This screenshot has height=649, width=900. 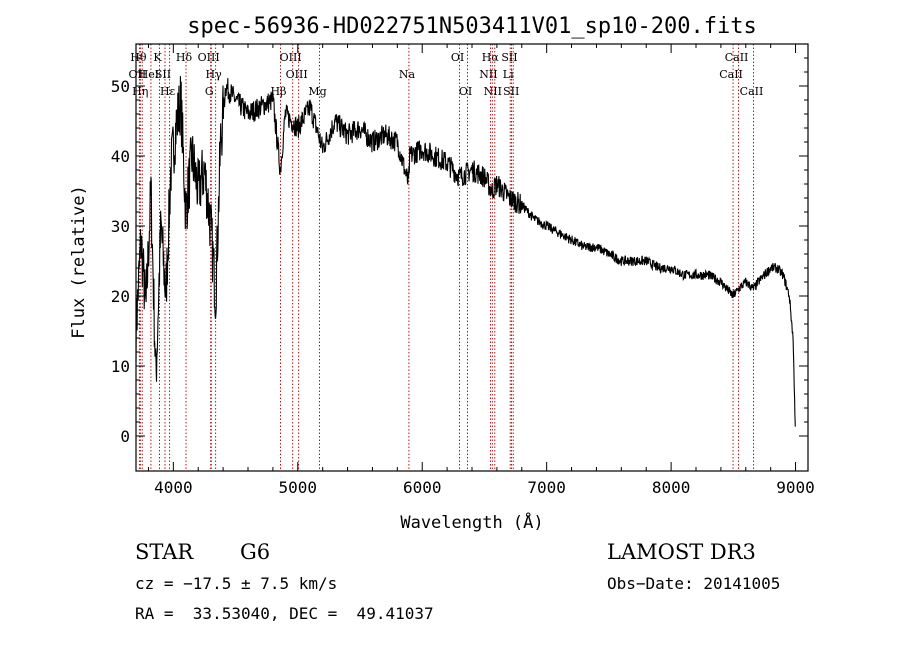 What do you see at coordinates (488, 74) in the screenshot?
I see `line-marker-label-19: NII` at bounding box center [488, 74].